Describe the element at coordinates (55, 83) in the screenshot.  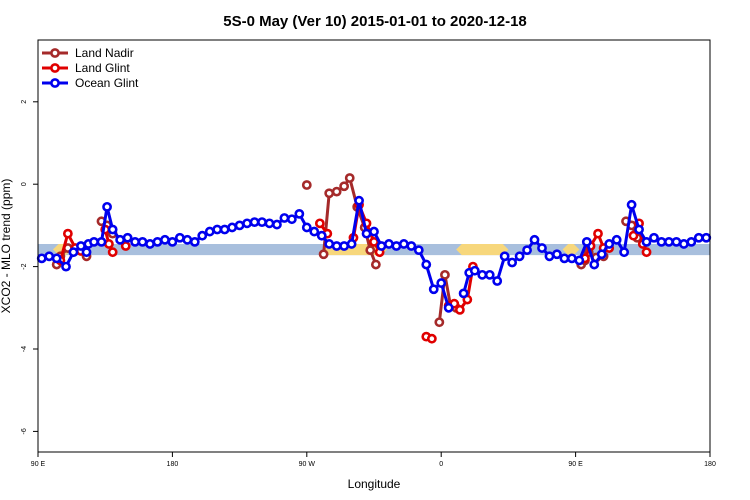
I see `legend-swatch-marker` at that location.